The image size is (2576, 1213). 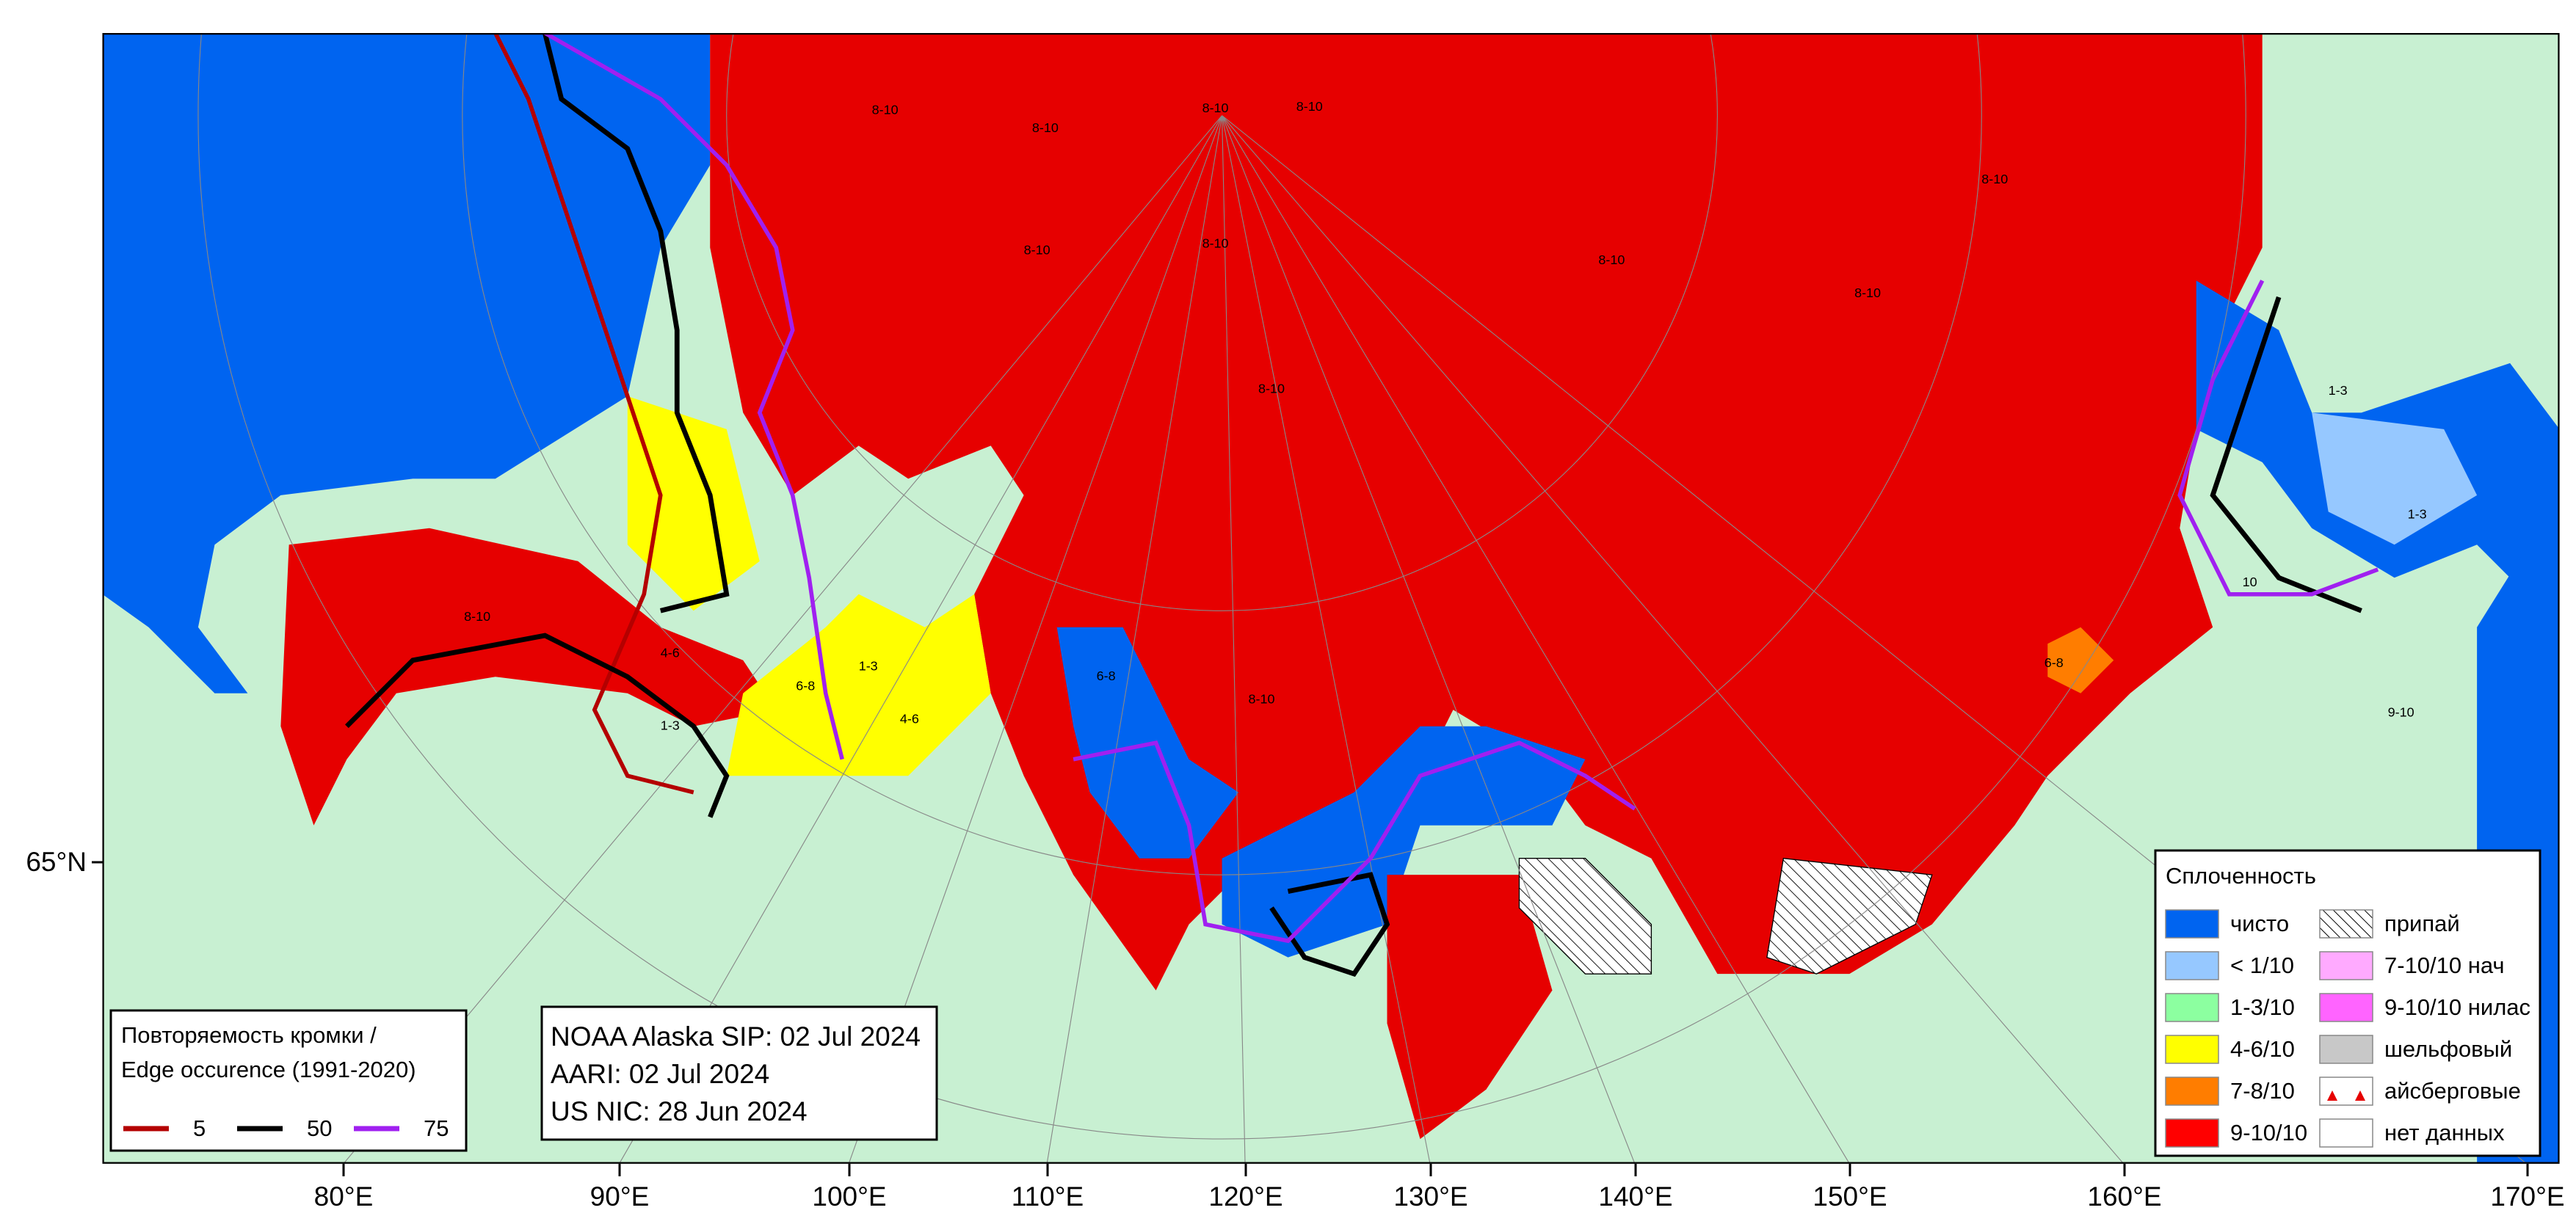 I want to click on source-line: AARI: 02 Jul 2024, so click(x=660, y=1074).